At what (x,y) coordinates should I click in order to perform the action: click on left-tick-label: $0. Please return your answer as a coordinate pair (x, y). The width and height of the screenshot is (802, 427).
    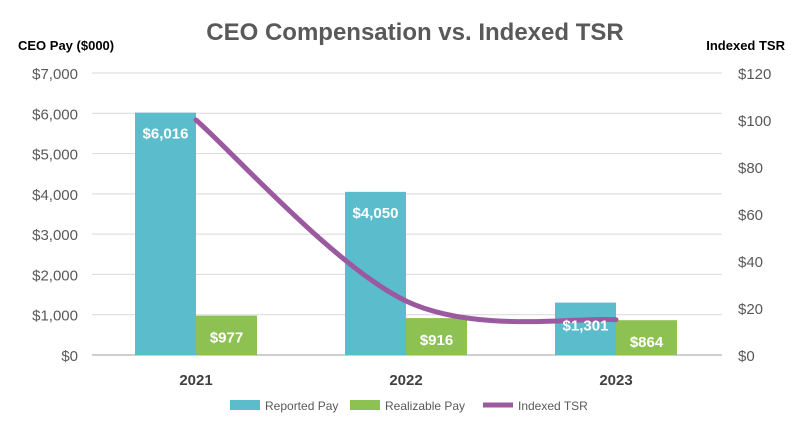
    Looking at the image, I should click on (69, 356).